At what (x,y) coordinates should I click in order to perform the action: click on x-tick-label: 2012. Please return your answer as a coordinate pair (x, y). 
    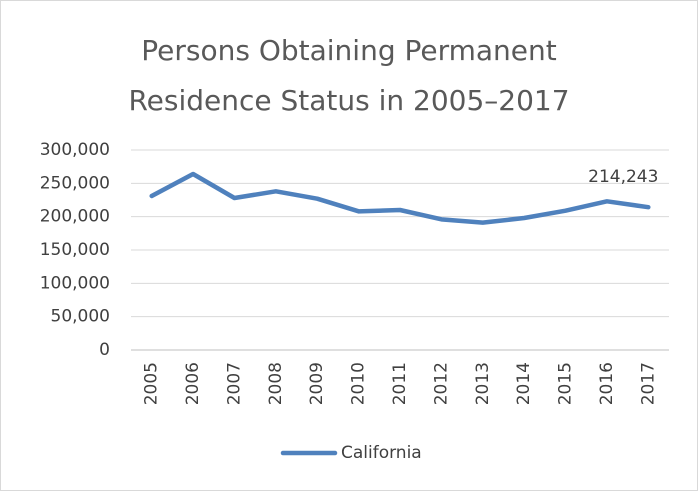
    Looking at the image, I should click on (441, 383).